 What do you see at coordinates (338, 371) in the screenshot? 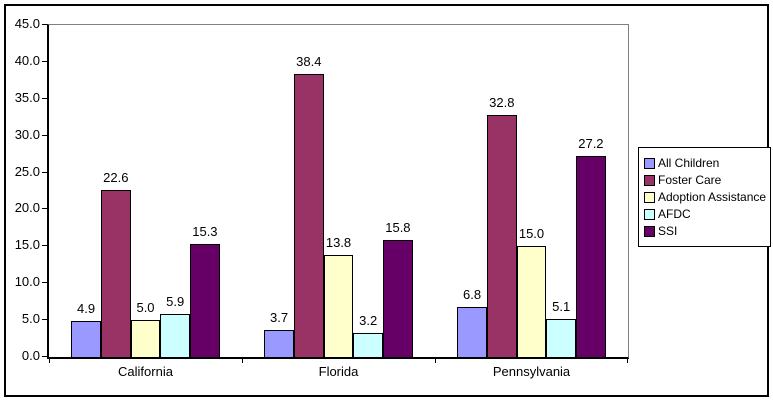
I see `category-label-florida: Florida` at bounding box center [338, 371].